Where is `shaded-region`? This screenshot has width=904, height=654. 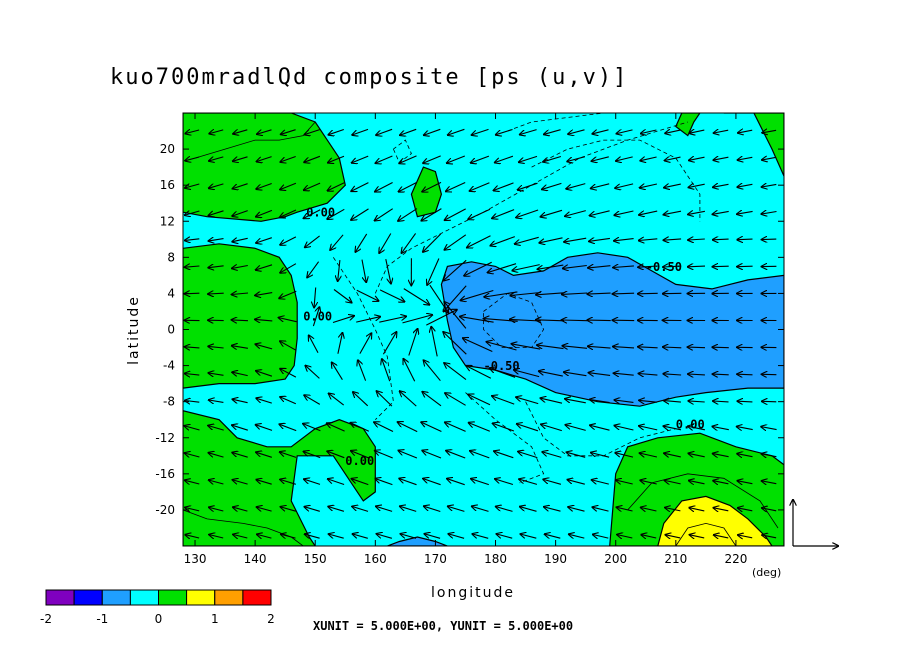 shaded-region is located at coordinates (612, 329).